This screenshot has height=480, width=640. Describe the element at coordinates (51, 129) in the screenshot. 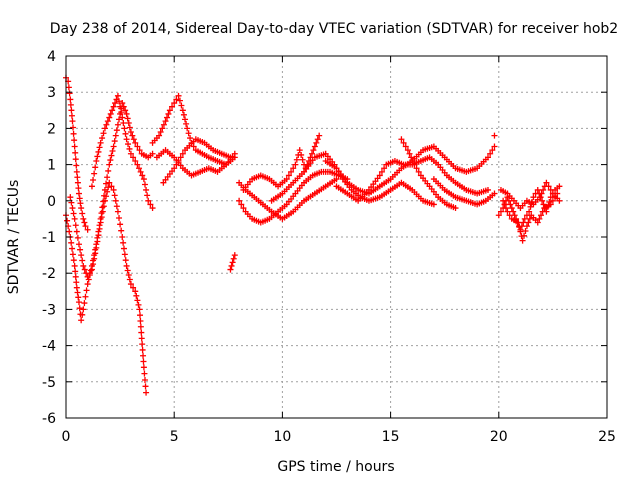

I see `y-tick-label: 2` at that location.